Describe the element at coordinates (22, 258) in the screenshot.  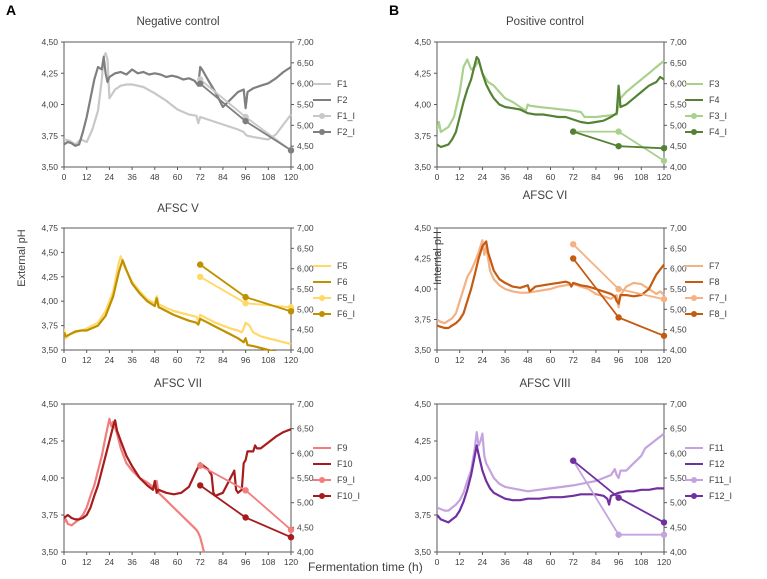
I see `y-axis-title-left: External pH` at that location.